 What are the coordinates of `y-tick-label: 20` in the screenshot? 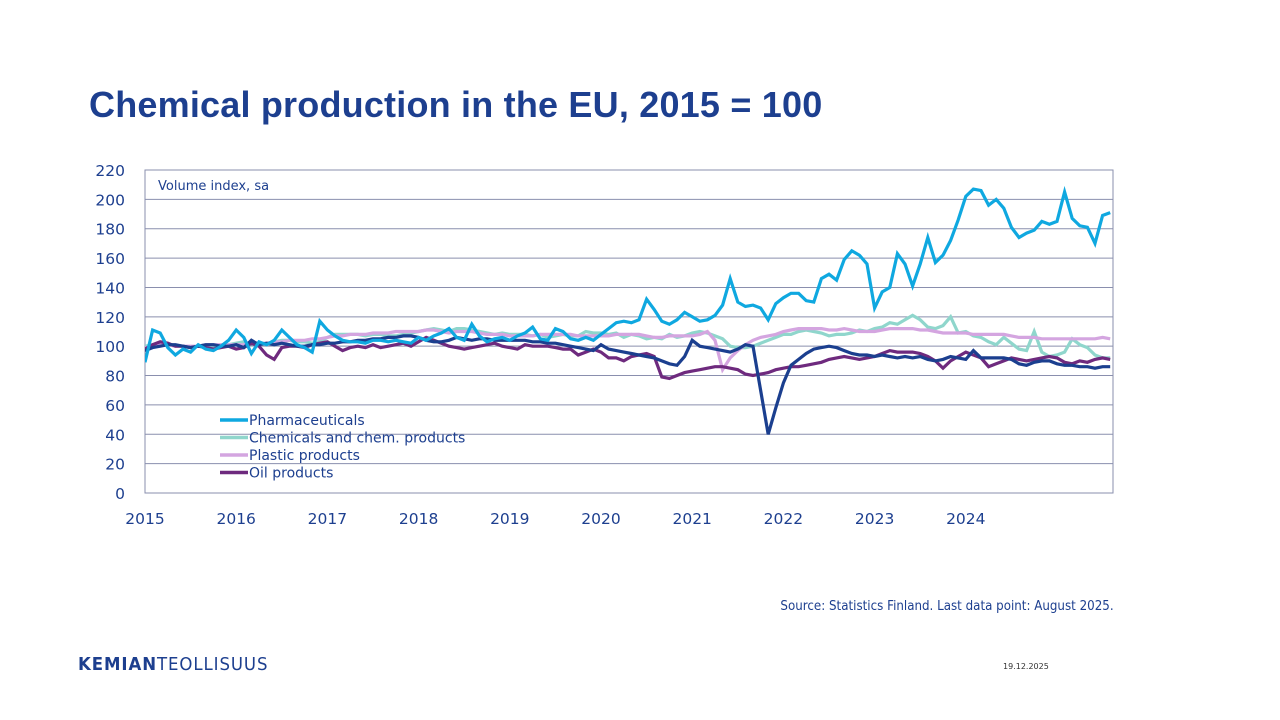 It's located at (115, 465).